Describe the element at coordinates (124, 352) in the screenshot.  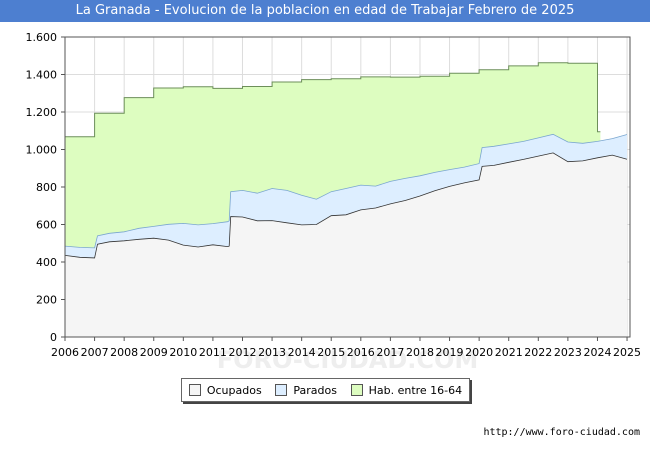
I see `x-tick-label: 2008` at that location.